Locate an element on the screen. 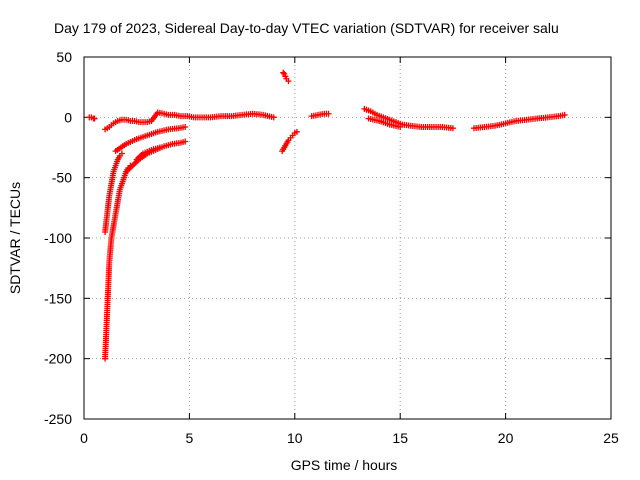 This screenshot has height=480, width=640. y-tick-label: -50 is located at coordinates (62, 178).